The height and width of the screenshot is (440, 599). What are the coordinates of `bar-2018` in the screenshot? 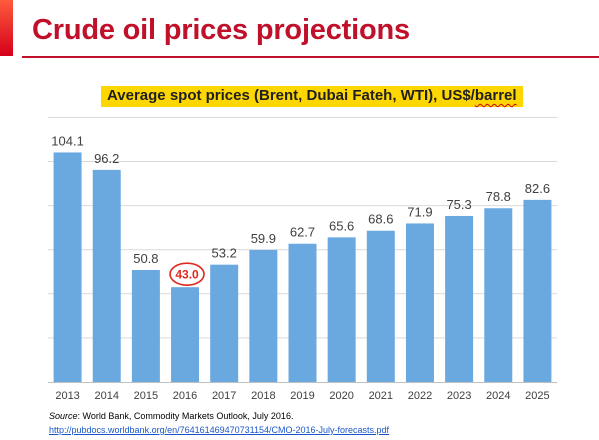 It's located at (263, 315).